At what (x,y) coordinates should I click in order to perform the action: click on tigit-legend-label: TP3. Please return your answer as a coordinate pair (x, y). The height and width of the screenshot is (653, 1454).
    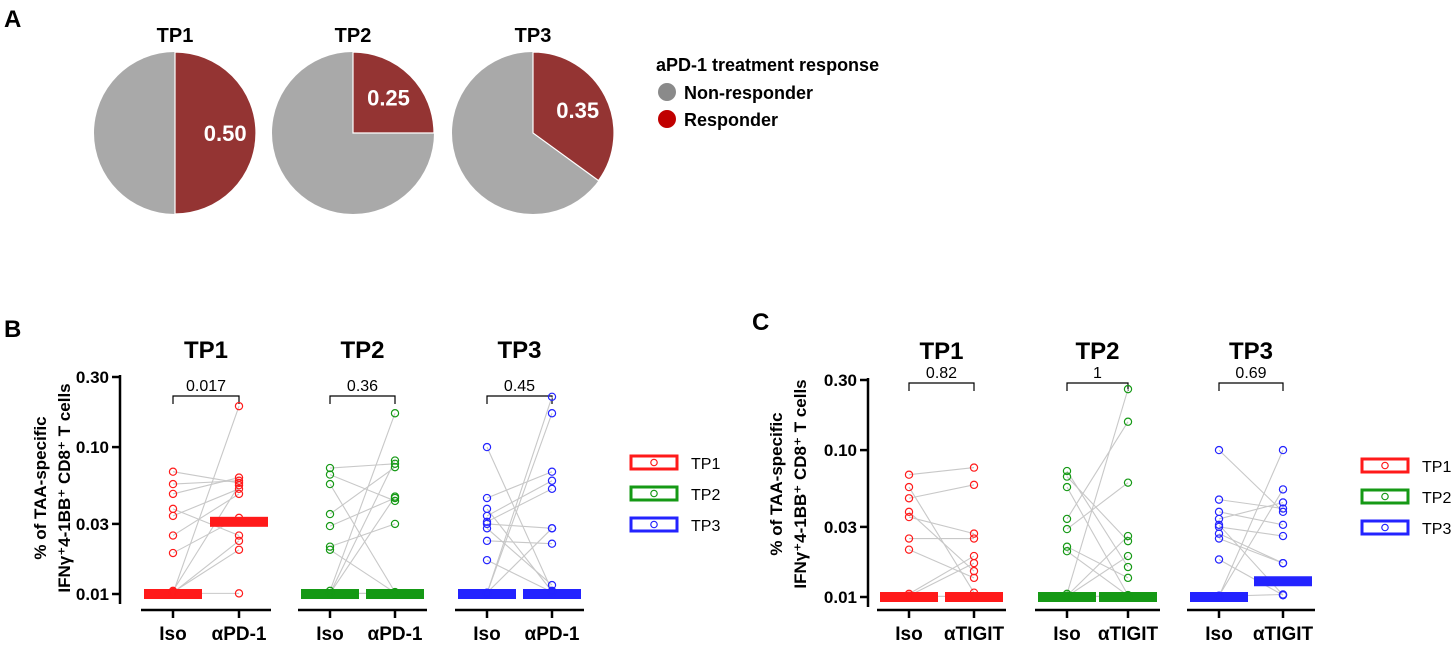
    Looking at the image, I should click on (1436, 529).